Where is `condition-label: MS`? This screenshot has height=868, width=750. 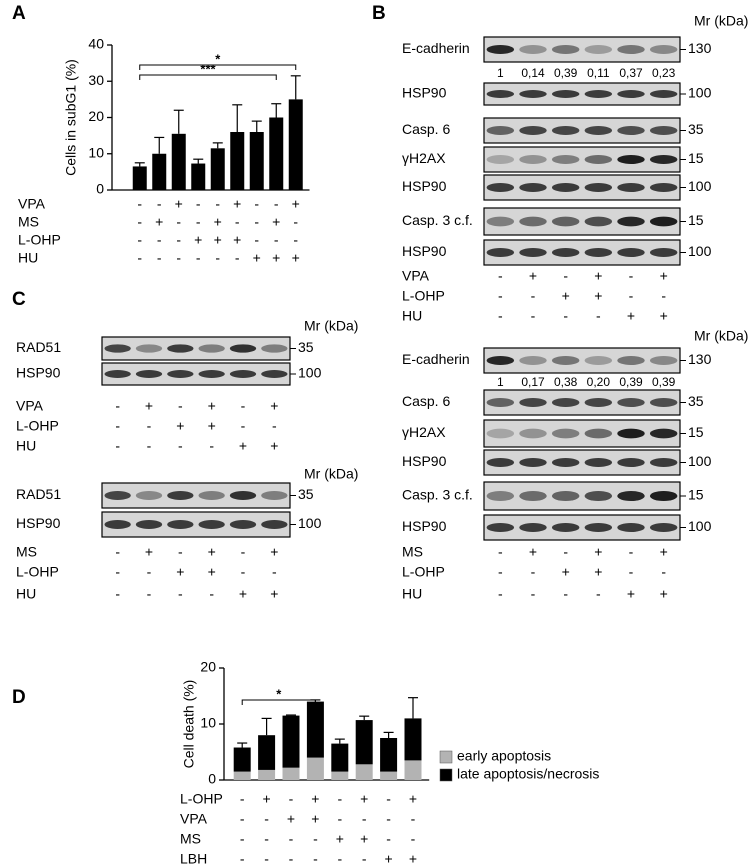
condition-label: MS is located at coordinates (412, 552).